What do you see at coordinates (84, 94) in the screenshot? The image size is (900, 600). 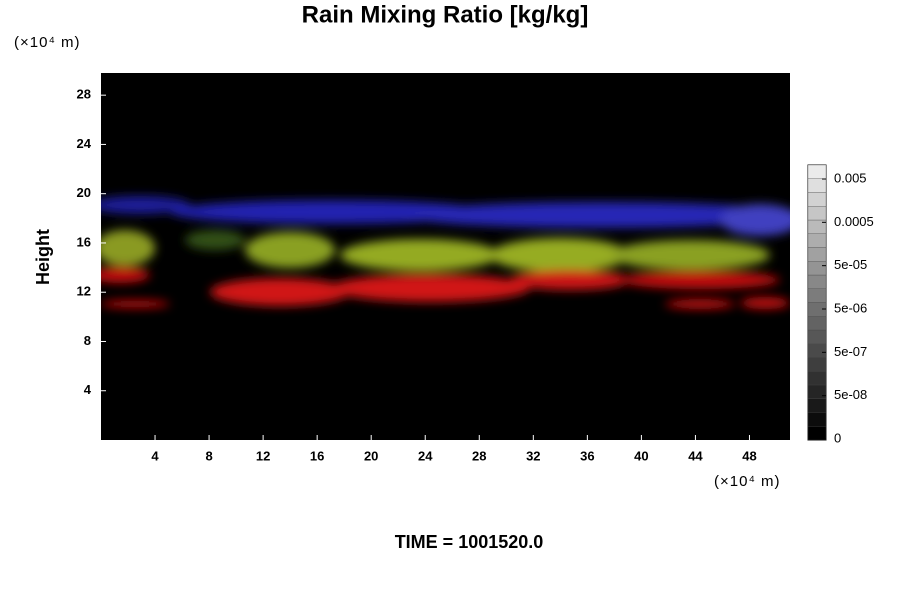 I see `y-tick-label: 28` at bounding box center [84, 94].